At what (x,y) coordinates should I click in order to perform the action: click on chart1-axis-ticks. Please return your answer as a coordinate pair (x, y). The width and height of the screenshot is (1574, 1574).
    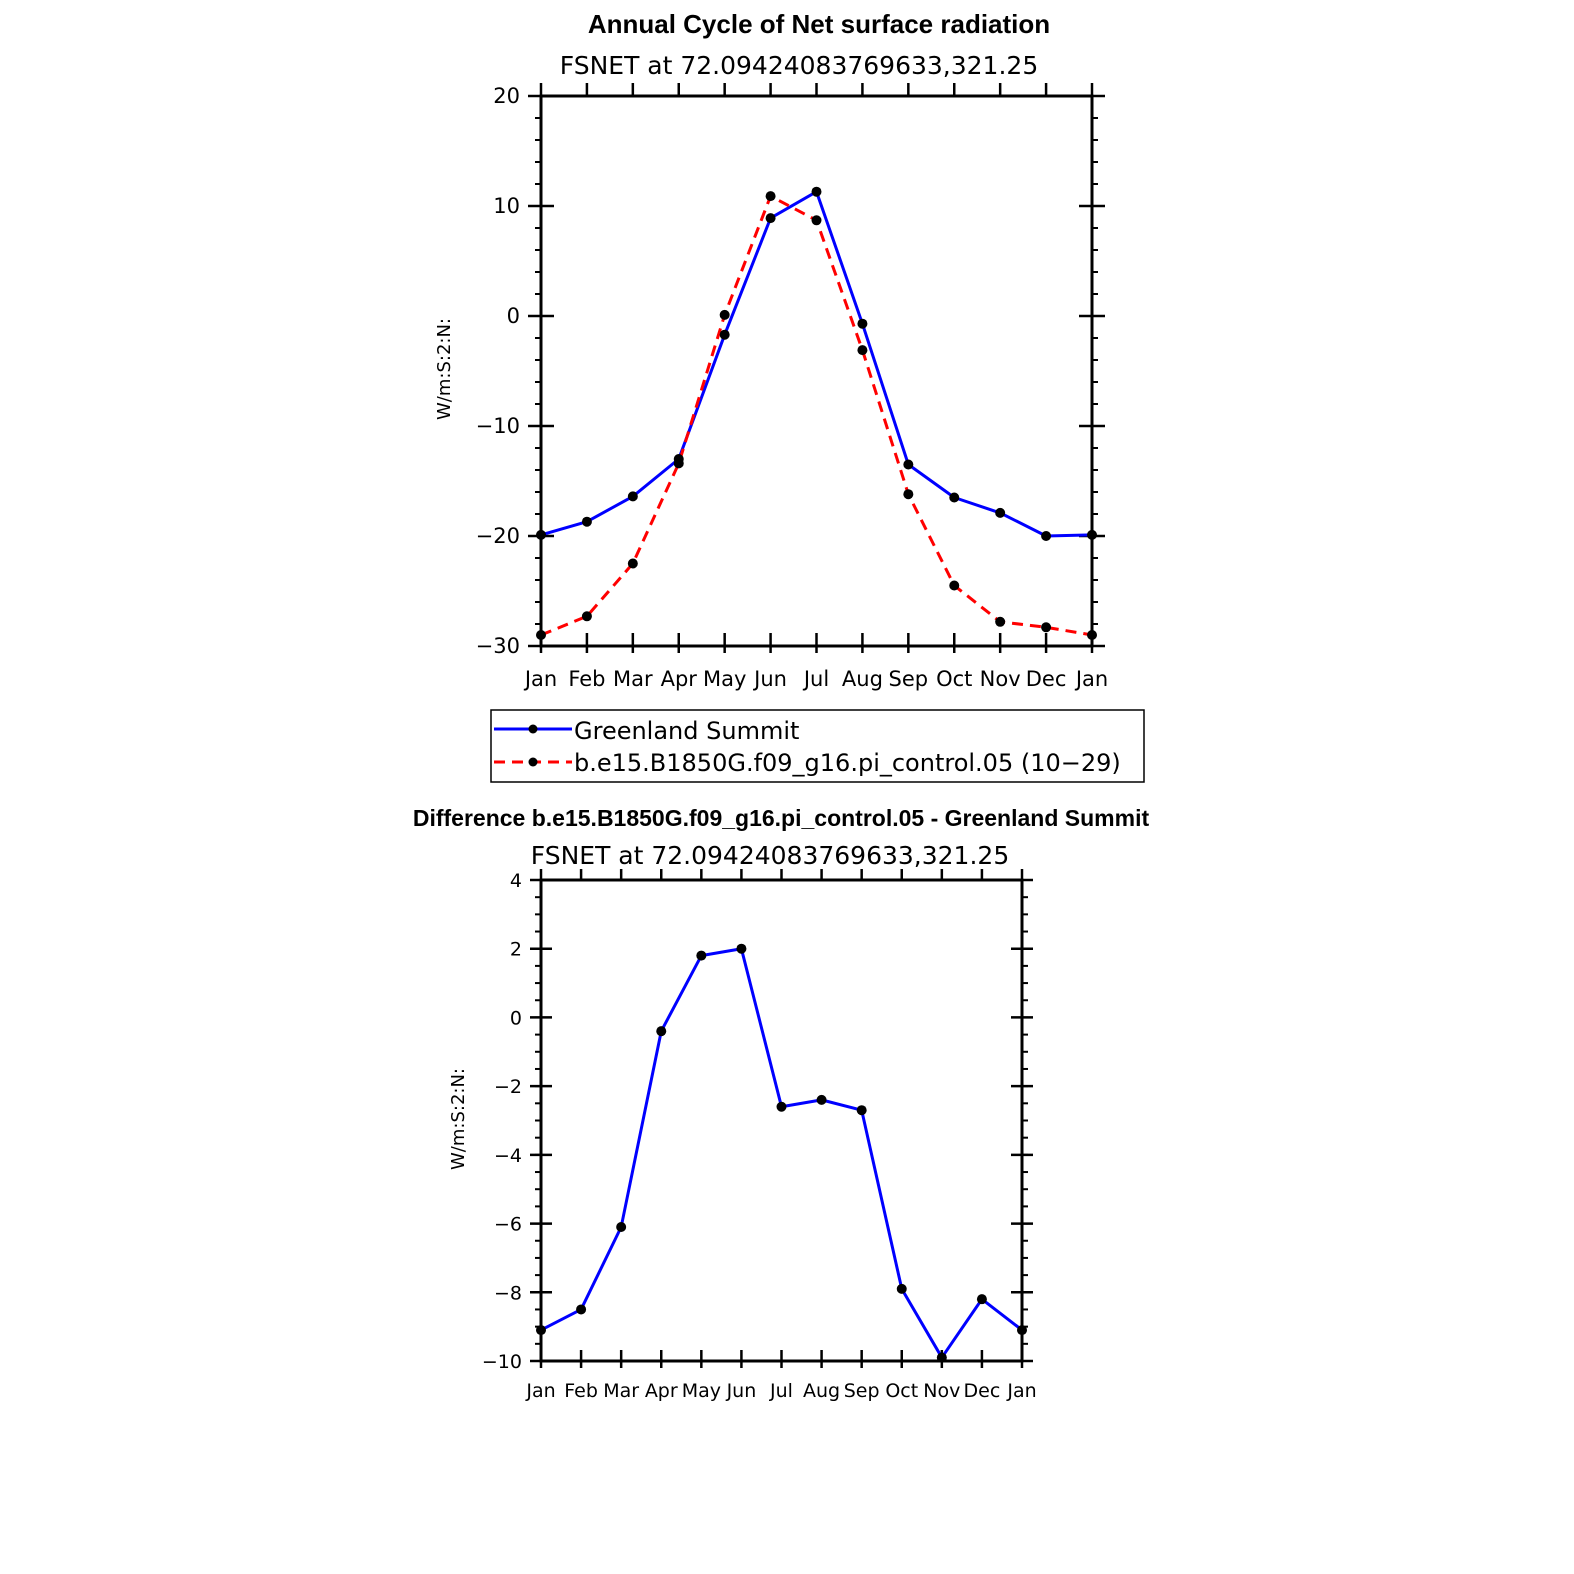
    Looking at the image, I should click on (816, 368).